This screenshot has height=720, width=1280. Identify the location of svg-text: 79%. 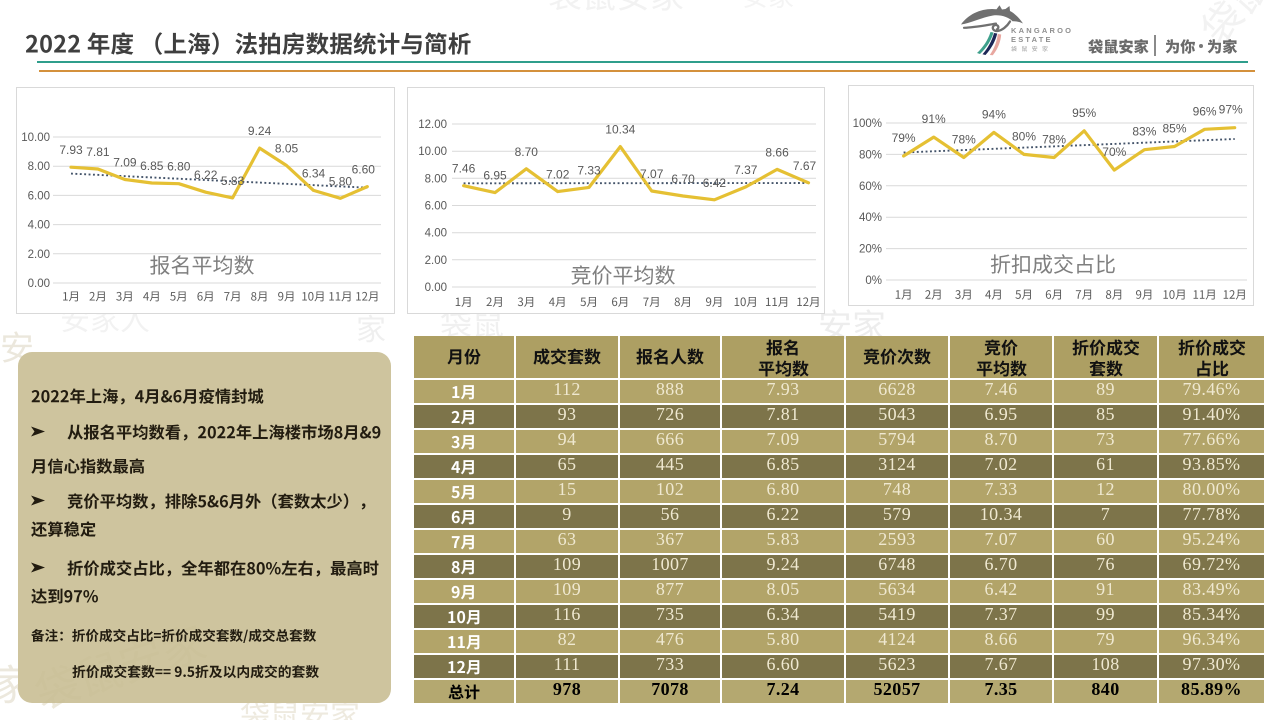
(904, 138).